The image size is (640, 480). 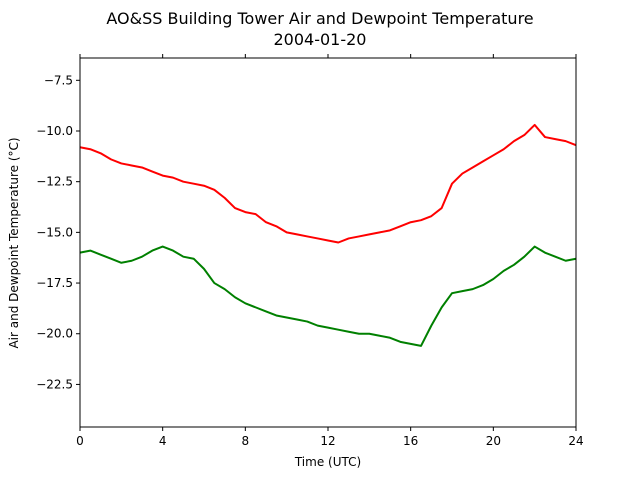 I want to click on x-tick-label: 0, so click(x=80, y=441).